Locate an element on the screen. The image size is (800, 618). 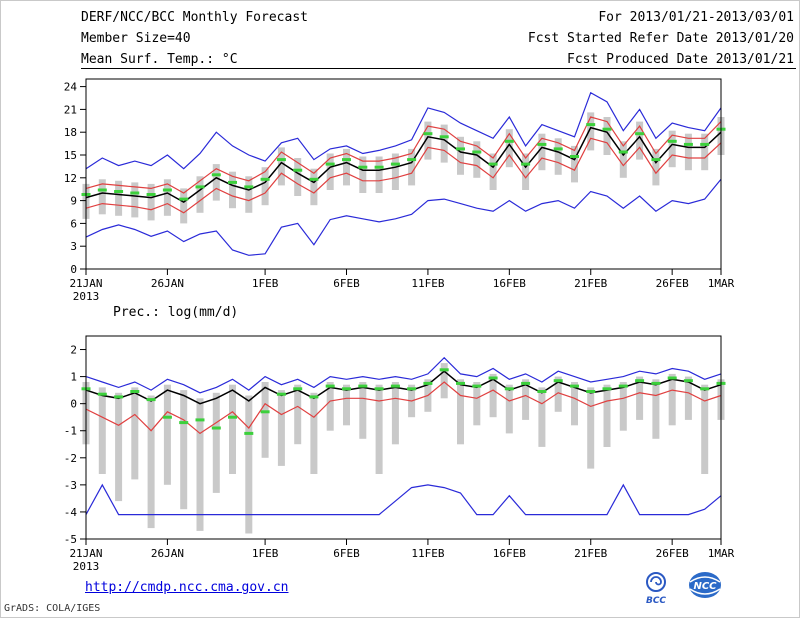
source-url-link: http://cmdp.ncc.cma.gov.cn is located at coordinates (187, 587).